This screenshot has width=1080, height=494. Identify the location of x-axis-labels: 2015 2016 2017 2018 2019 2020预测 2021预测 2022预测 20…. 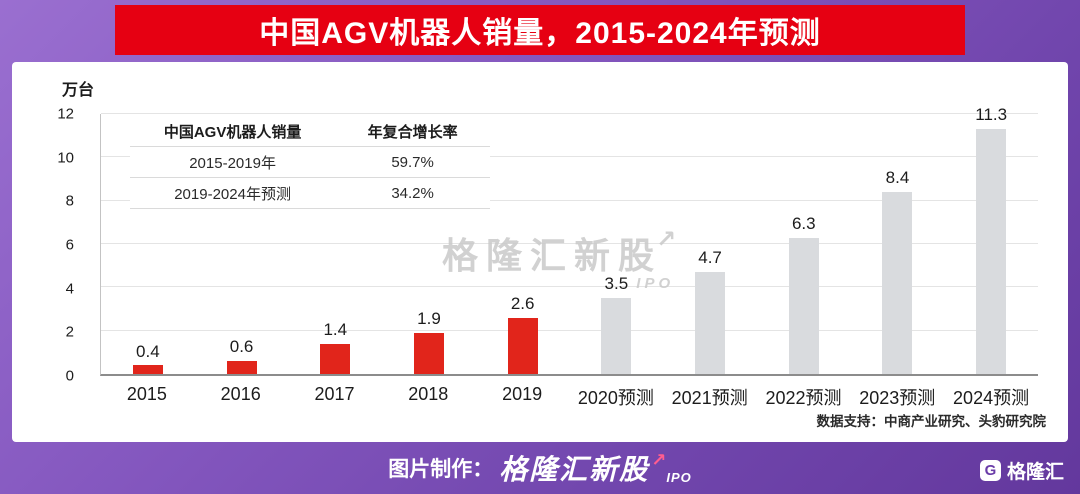
(569, 397).